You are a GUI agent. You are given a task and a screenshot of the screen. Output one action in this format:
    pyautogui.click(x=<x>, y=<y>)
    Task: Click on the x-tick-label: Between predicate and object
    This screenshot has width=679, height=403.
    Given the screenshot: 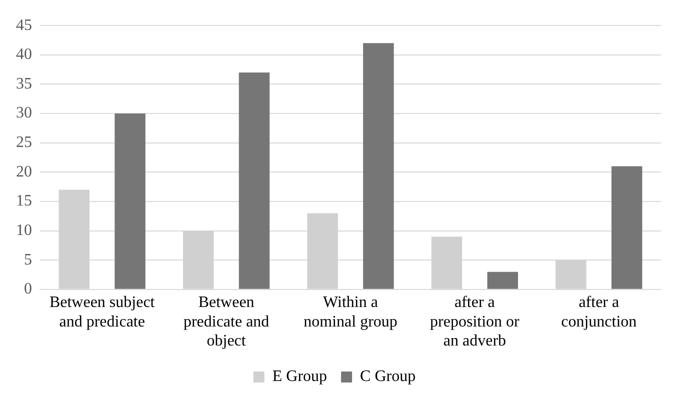 What is the action you would take?
    pyautogui.click(x=226, y=322)
    